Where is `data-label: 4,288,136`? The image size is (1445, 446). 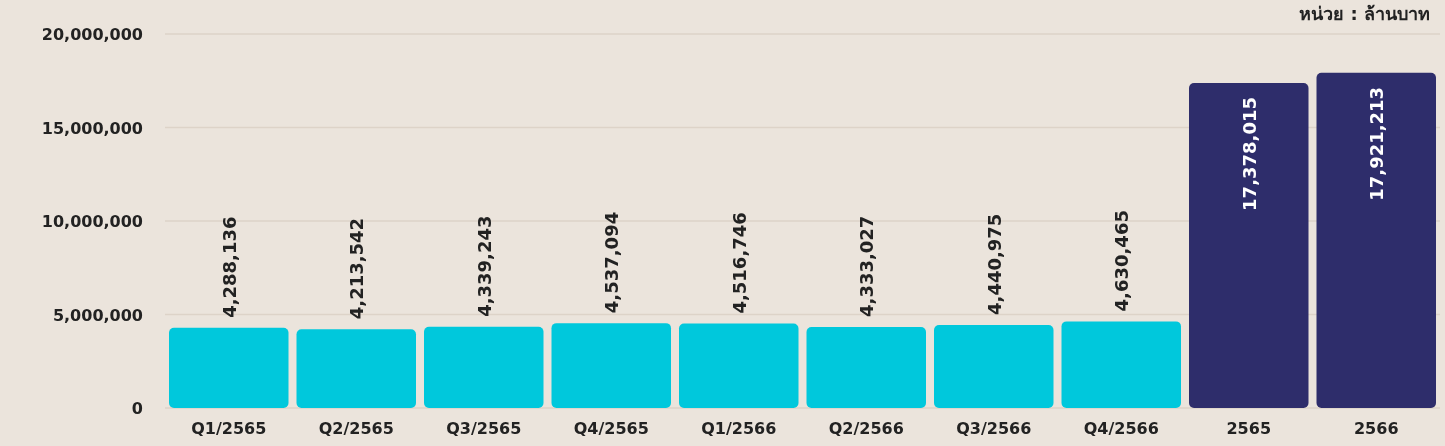 data-label: 4,288,136 is located at coordinates (229, 267).